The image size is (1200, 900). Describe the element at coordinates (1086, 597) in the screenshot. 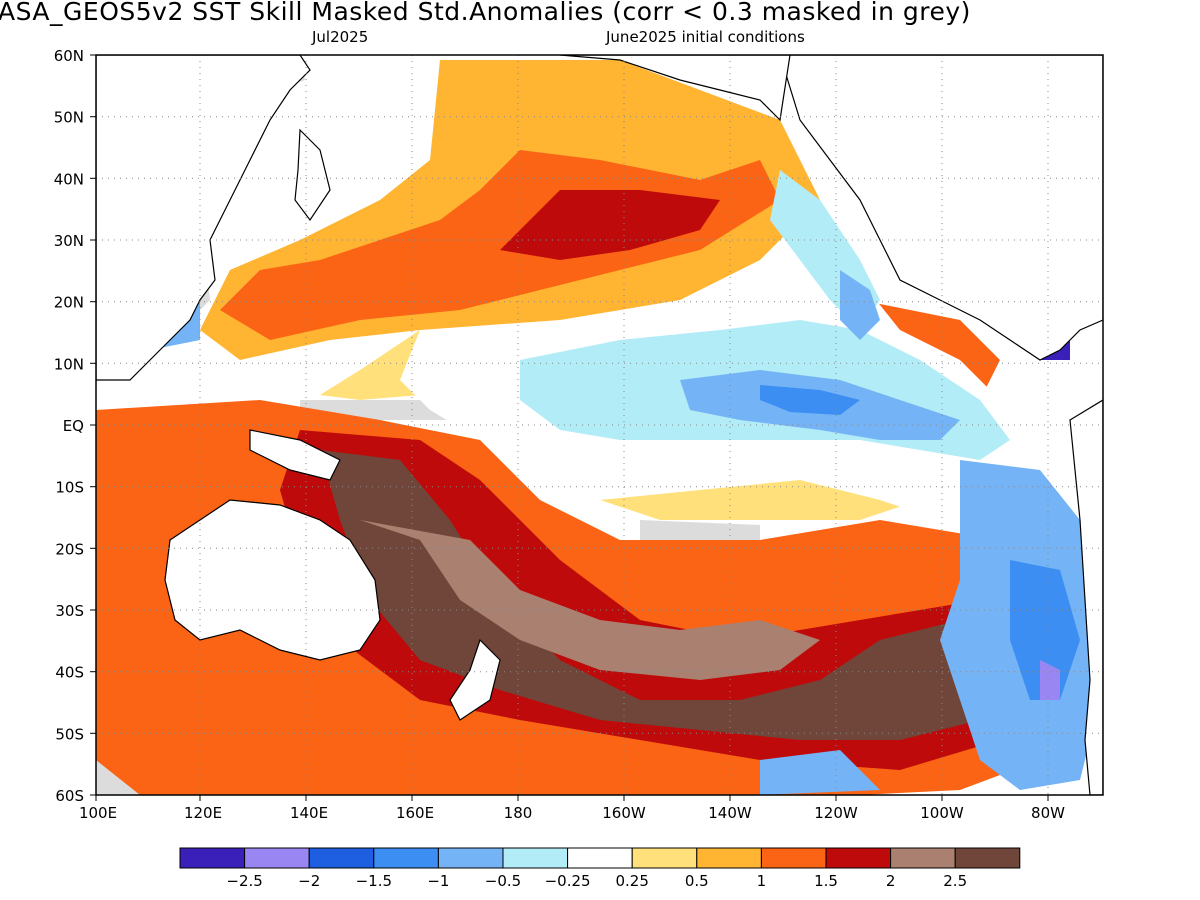

I see `south-america-land` at that location.